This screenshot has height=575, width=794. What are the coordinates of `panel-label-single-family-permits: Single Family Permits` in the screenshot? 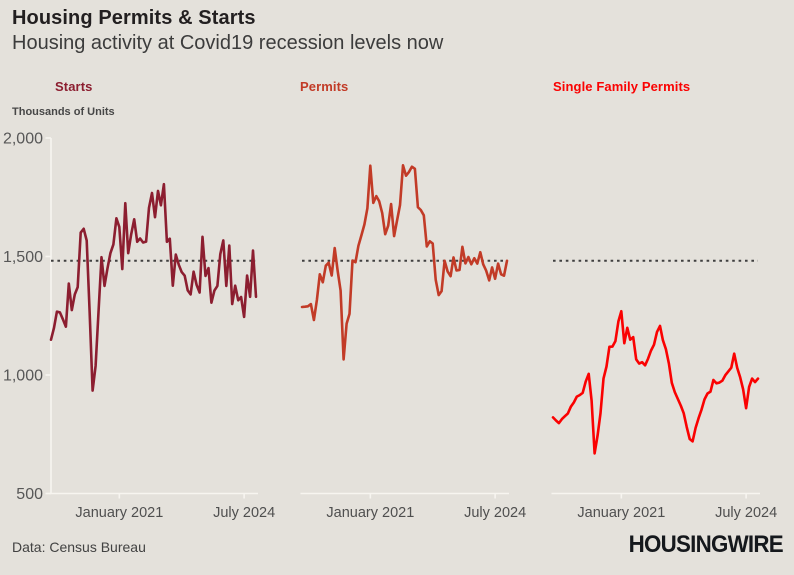 It's located at (622, 86).